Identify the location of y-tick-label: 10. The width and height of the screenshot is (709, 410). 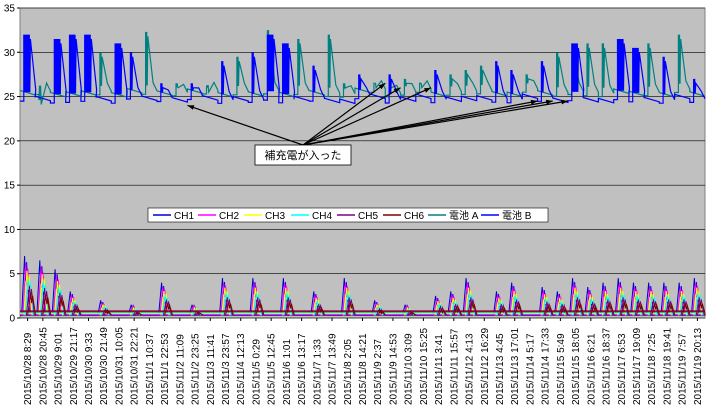
(10, 230).